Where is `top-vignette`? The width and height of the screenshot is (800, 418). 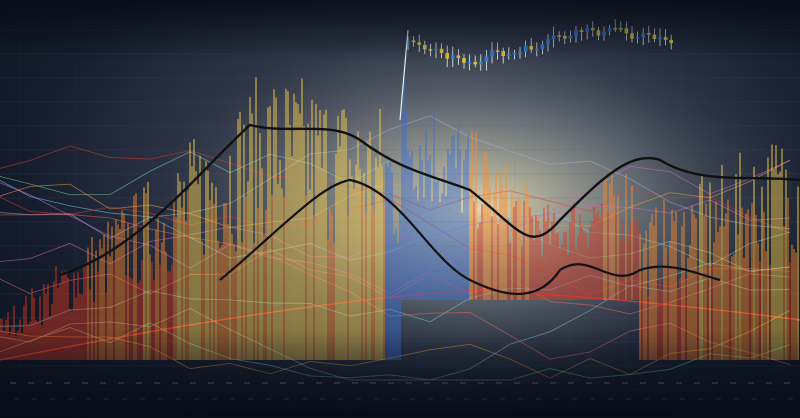 top-vignette is located at coordinates (400, 30).